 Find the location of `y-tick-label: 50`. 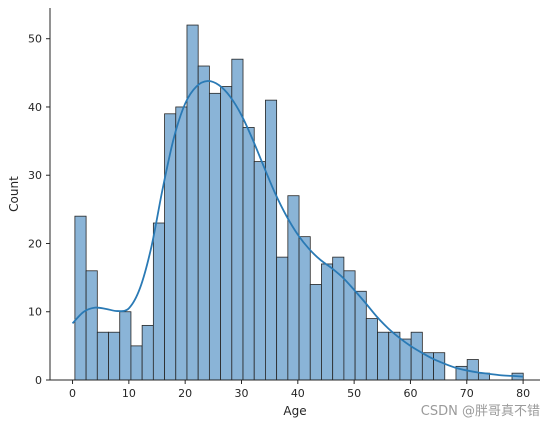

y-tick-label: 50 is located at coordinates (35, 39).